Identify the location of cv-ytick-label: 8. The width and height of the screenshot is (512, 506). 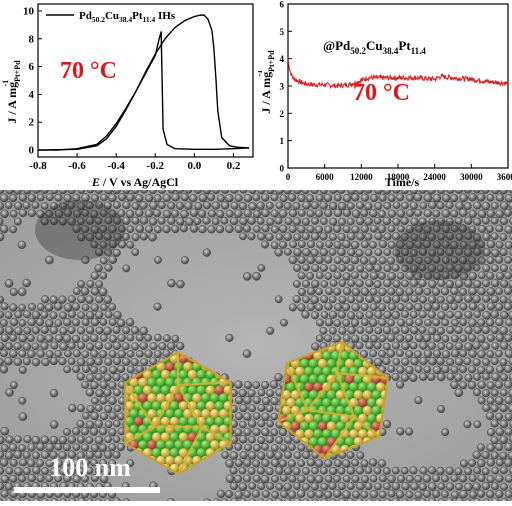
(32, 39).